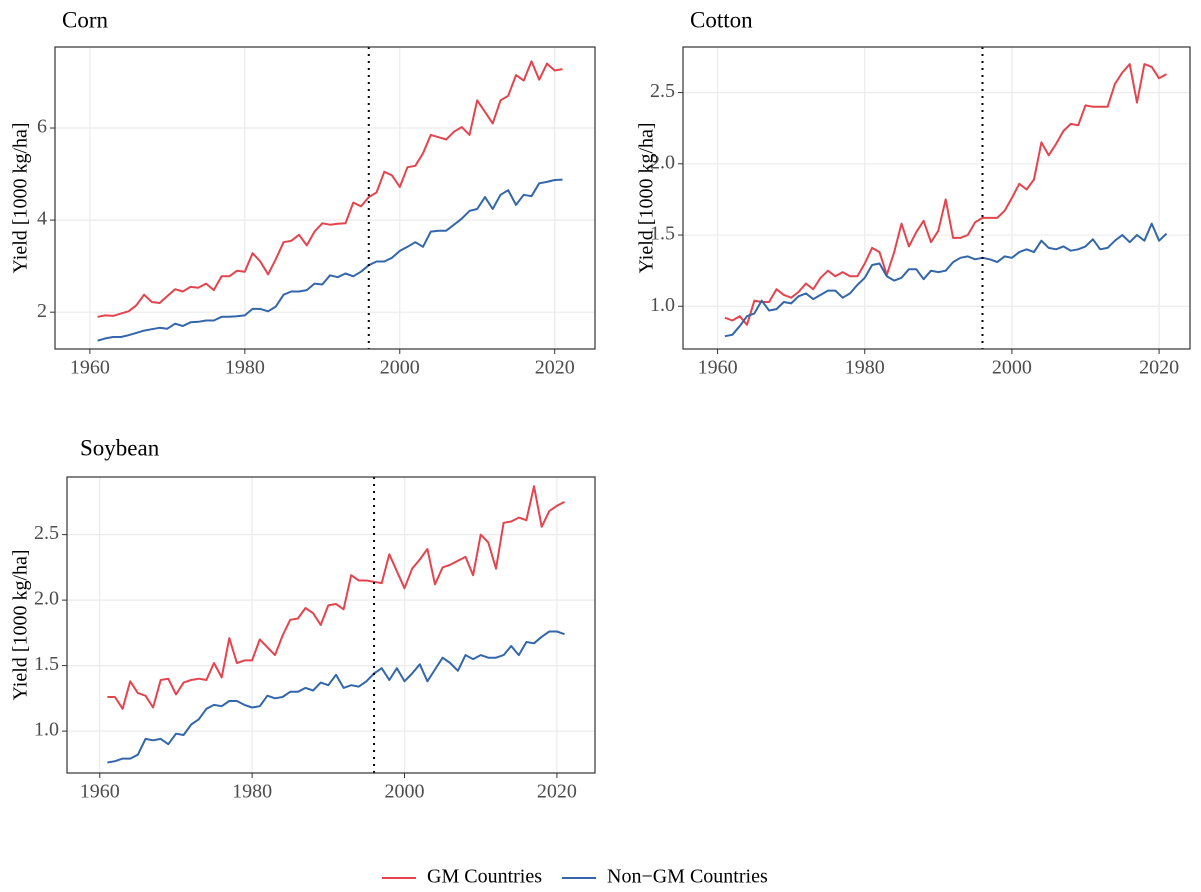 The image size is (1201, 892). What do you see at coordinates (42, 219) in the screenshot?
I see `y-tick-label: 4` at bounding box center [42, 219].